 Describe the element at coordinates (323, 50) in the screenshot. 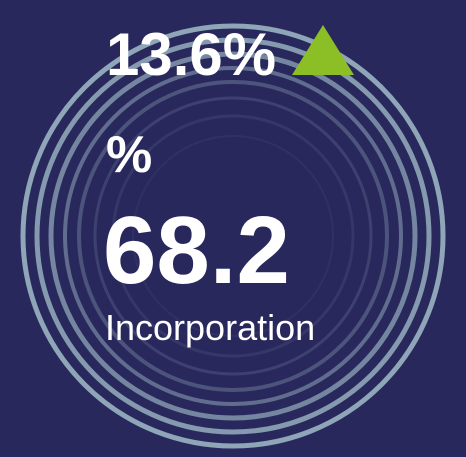

I see `up-arrow` at that location.